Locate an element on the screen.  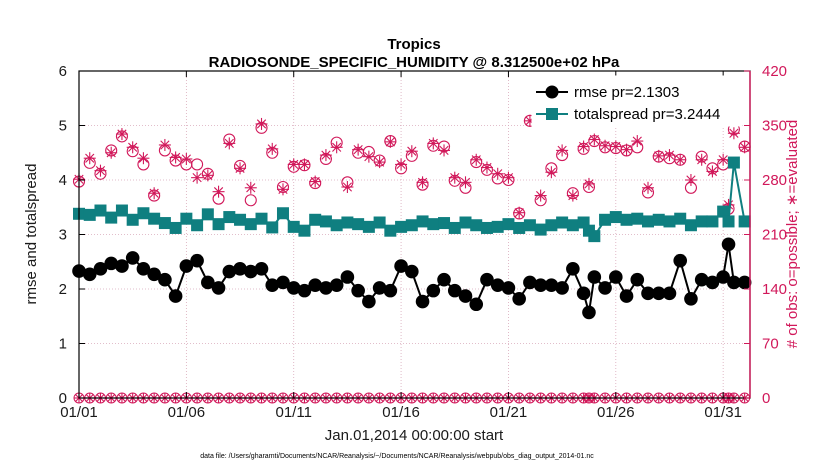
x-tick-label: 01/11 is located at coordinates (294, 412).